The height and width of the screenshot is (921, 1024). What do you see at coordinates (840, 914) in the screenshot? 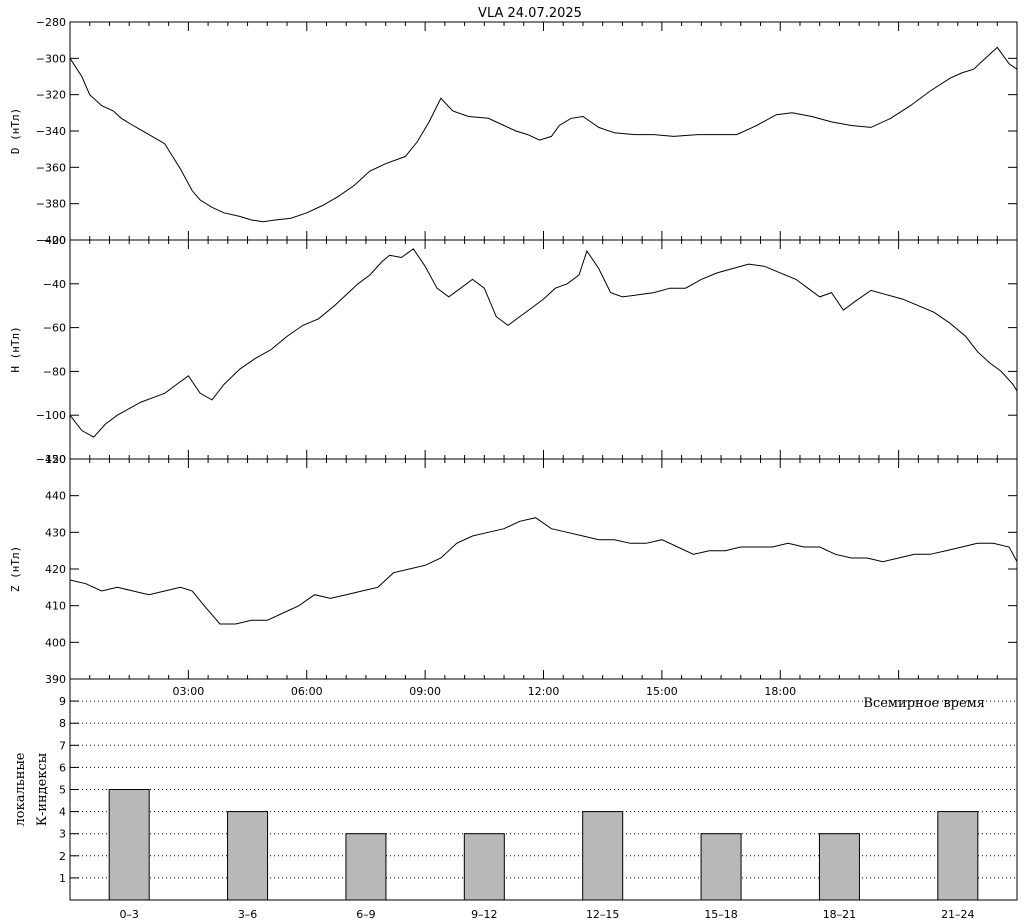
I see `category-label: 18–21` at bounding box center [840, 914].